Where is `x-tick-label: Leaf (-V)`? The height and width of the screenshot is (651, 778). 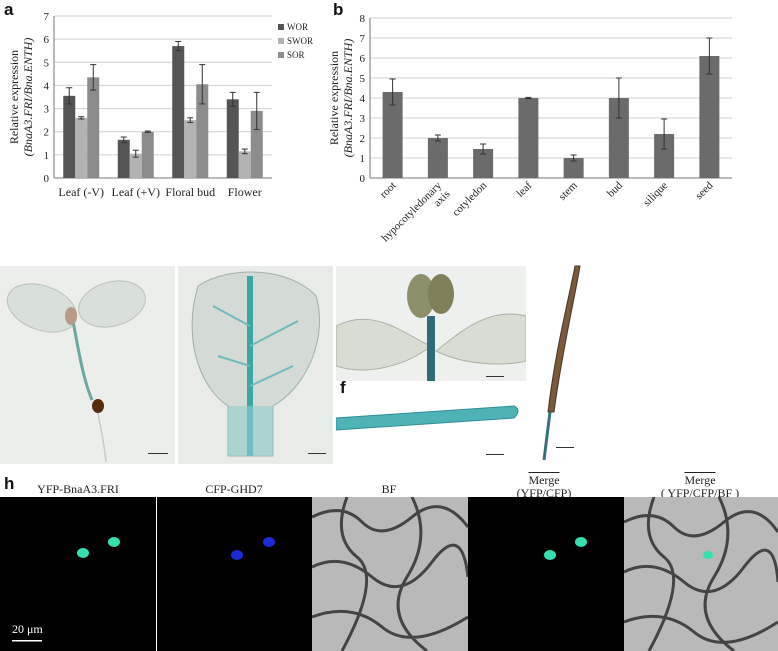 x-tick-label: Leaf (-V) is located at coordinates (81, 192).